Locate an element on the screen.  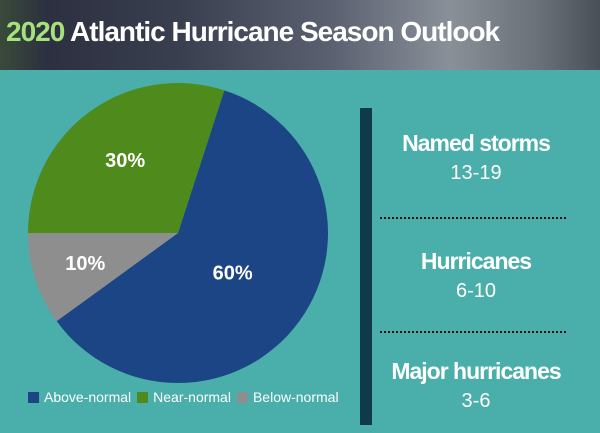
legend-item-below: Below-normal is located at coordinates (287, 397).